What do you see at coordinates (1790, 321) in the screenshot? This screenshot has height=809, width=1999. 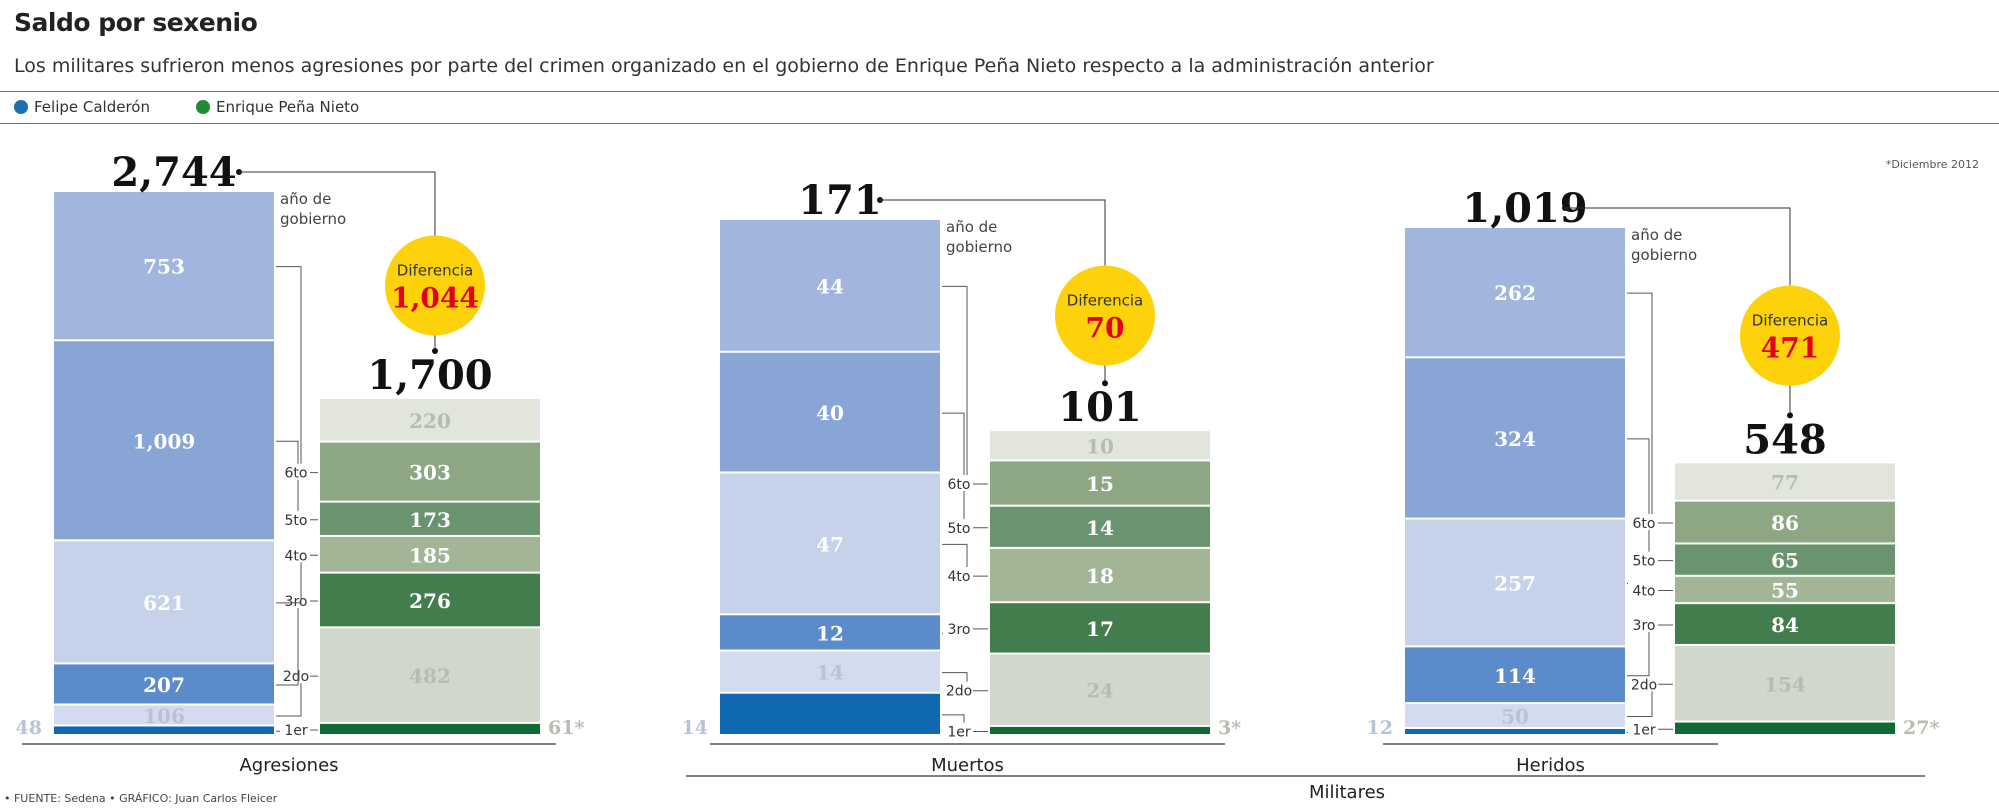 I see `difference-label: Diferencia` at bounding box center [1790, 321].